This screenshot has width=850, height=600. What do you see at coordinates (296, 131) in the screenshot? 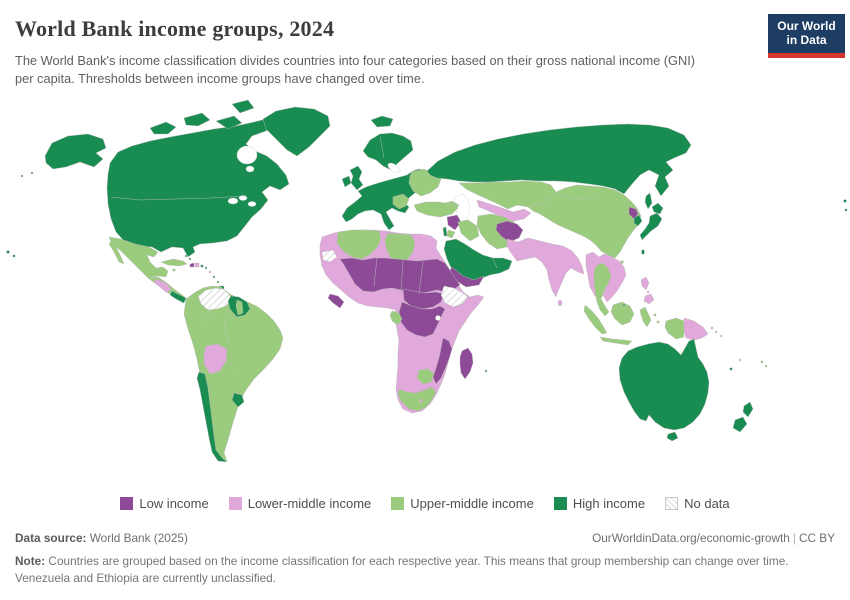
I see `country-greenland` at bounding box center [296, 131].